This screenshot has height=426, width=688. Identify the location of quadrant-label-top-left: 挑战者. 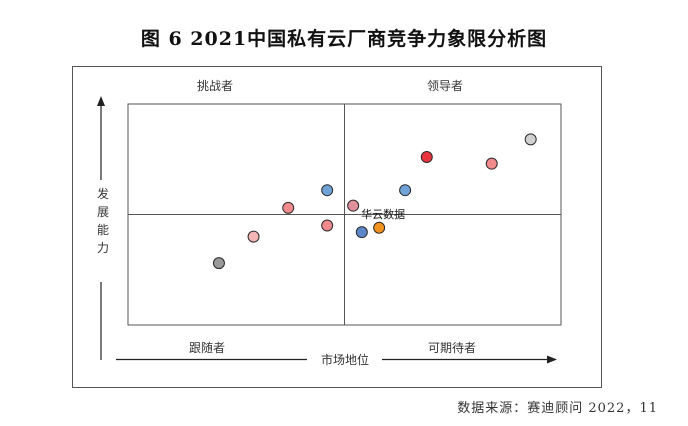
(215, 86).